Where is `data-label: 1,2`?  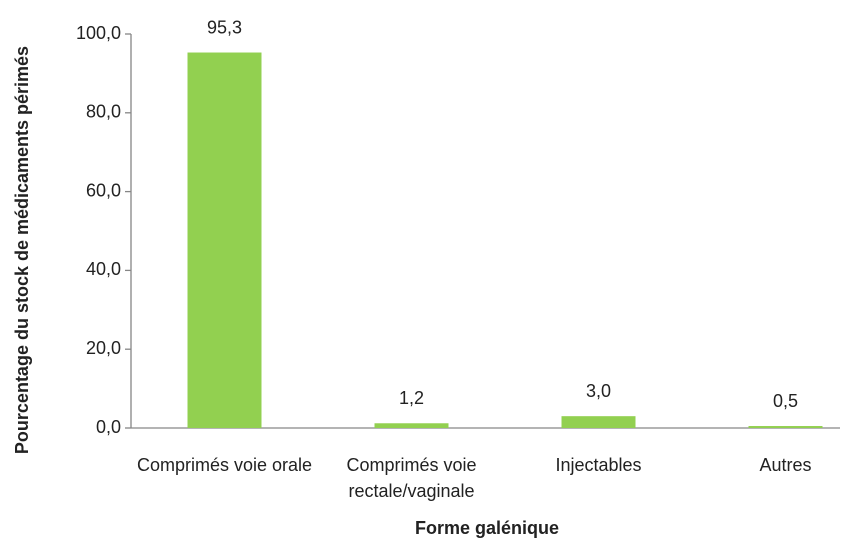
data-label: 1,2 is located at coordinates (411, 398).